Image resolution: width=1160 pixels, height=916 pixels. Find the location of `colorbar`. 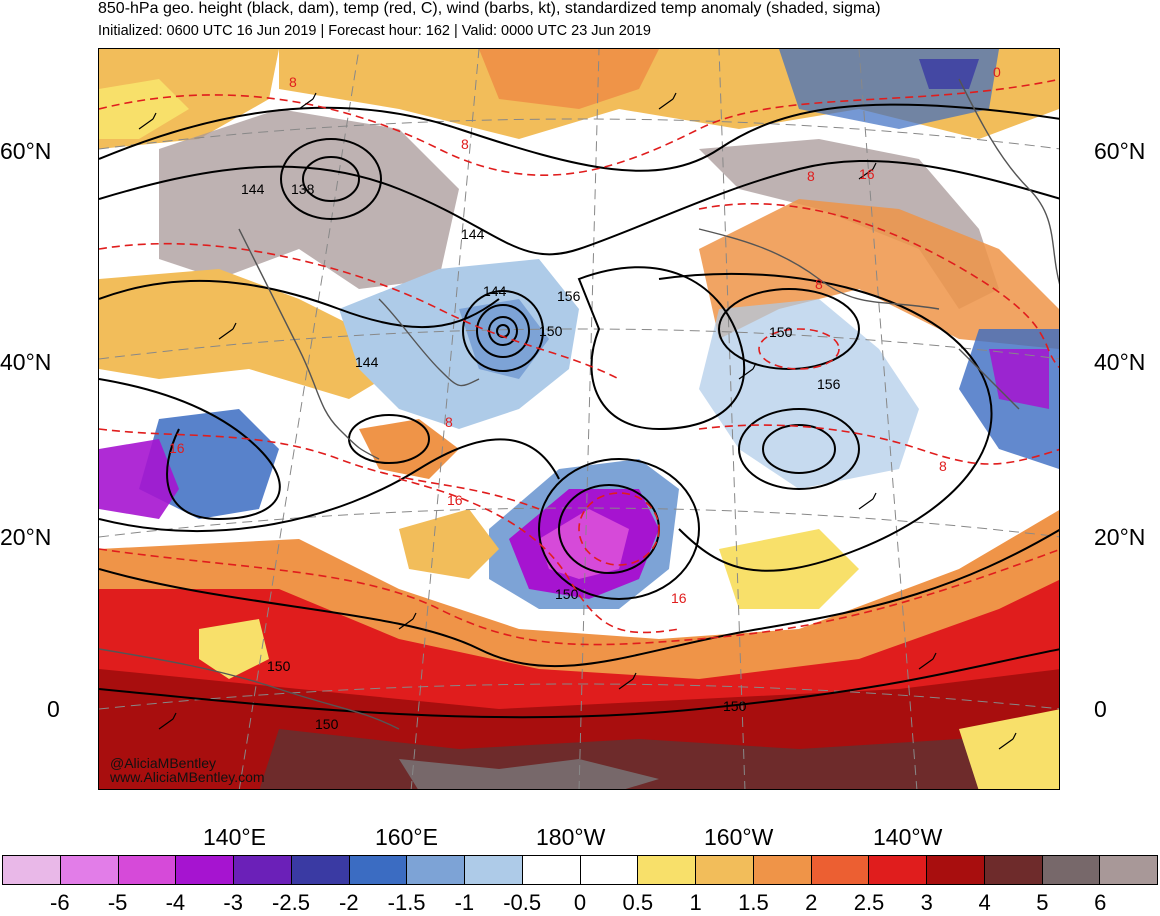

colorbar is located at coordinates (580, 870).